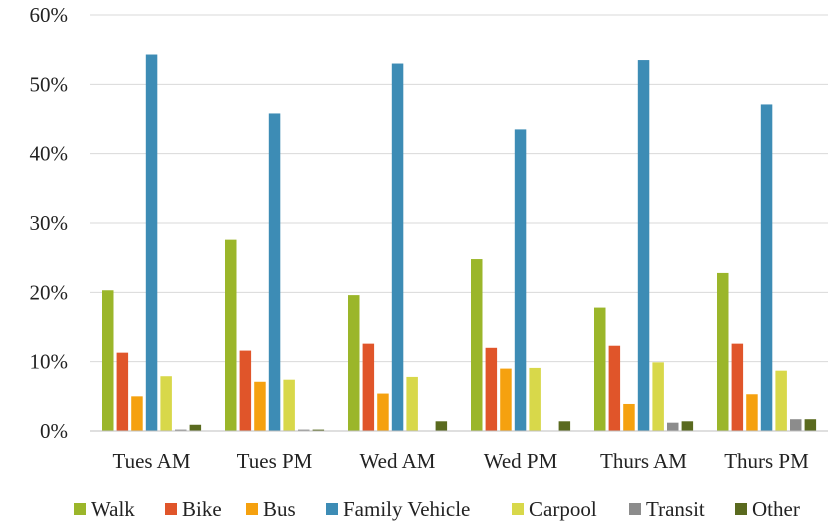  Describe the element at coordinates (151, 461) in the screenshot. I see `x-tick-label: Tues AM` at that location.